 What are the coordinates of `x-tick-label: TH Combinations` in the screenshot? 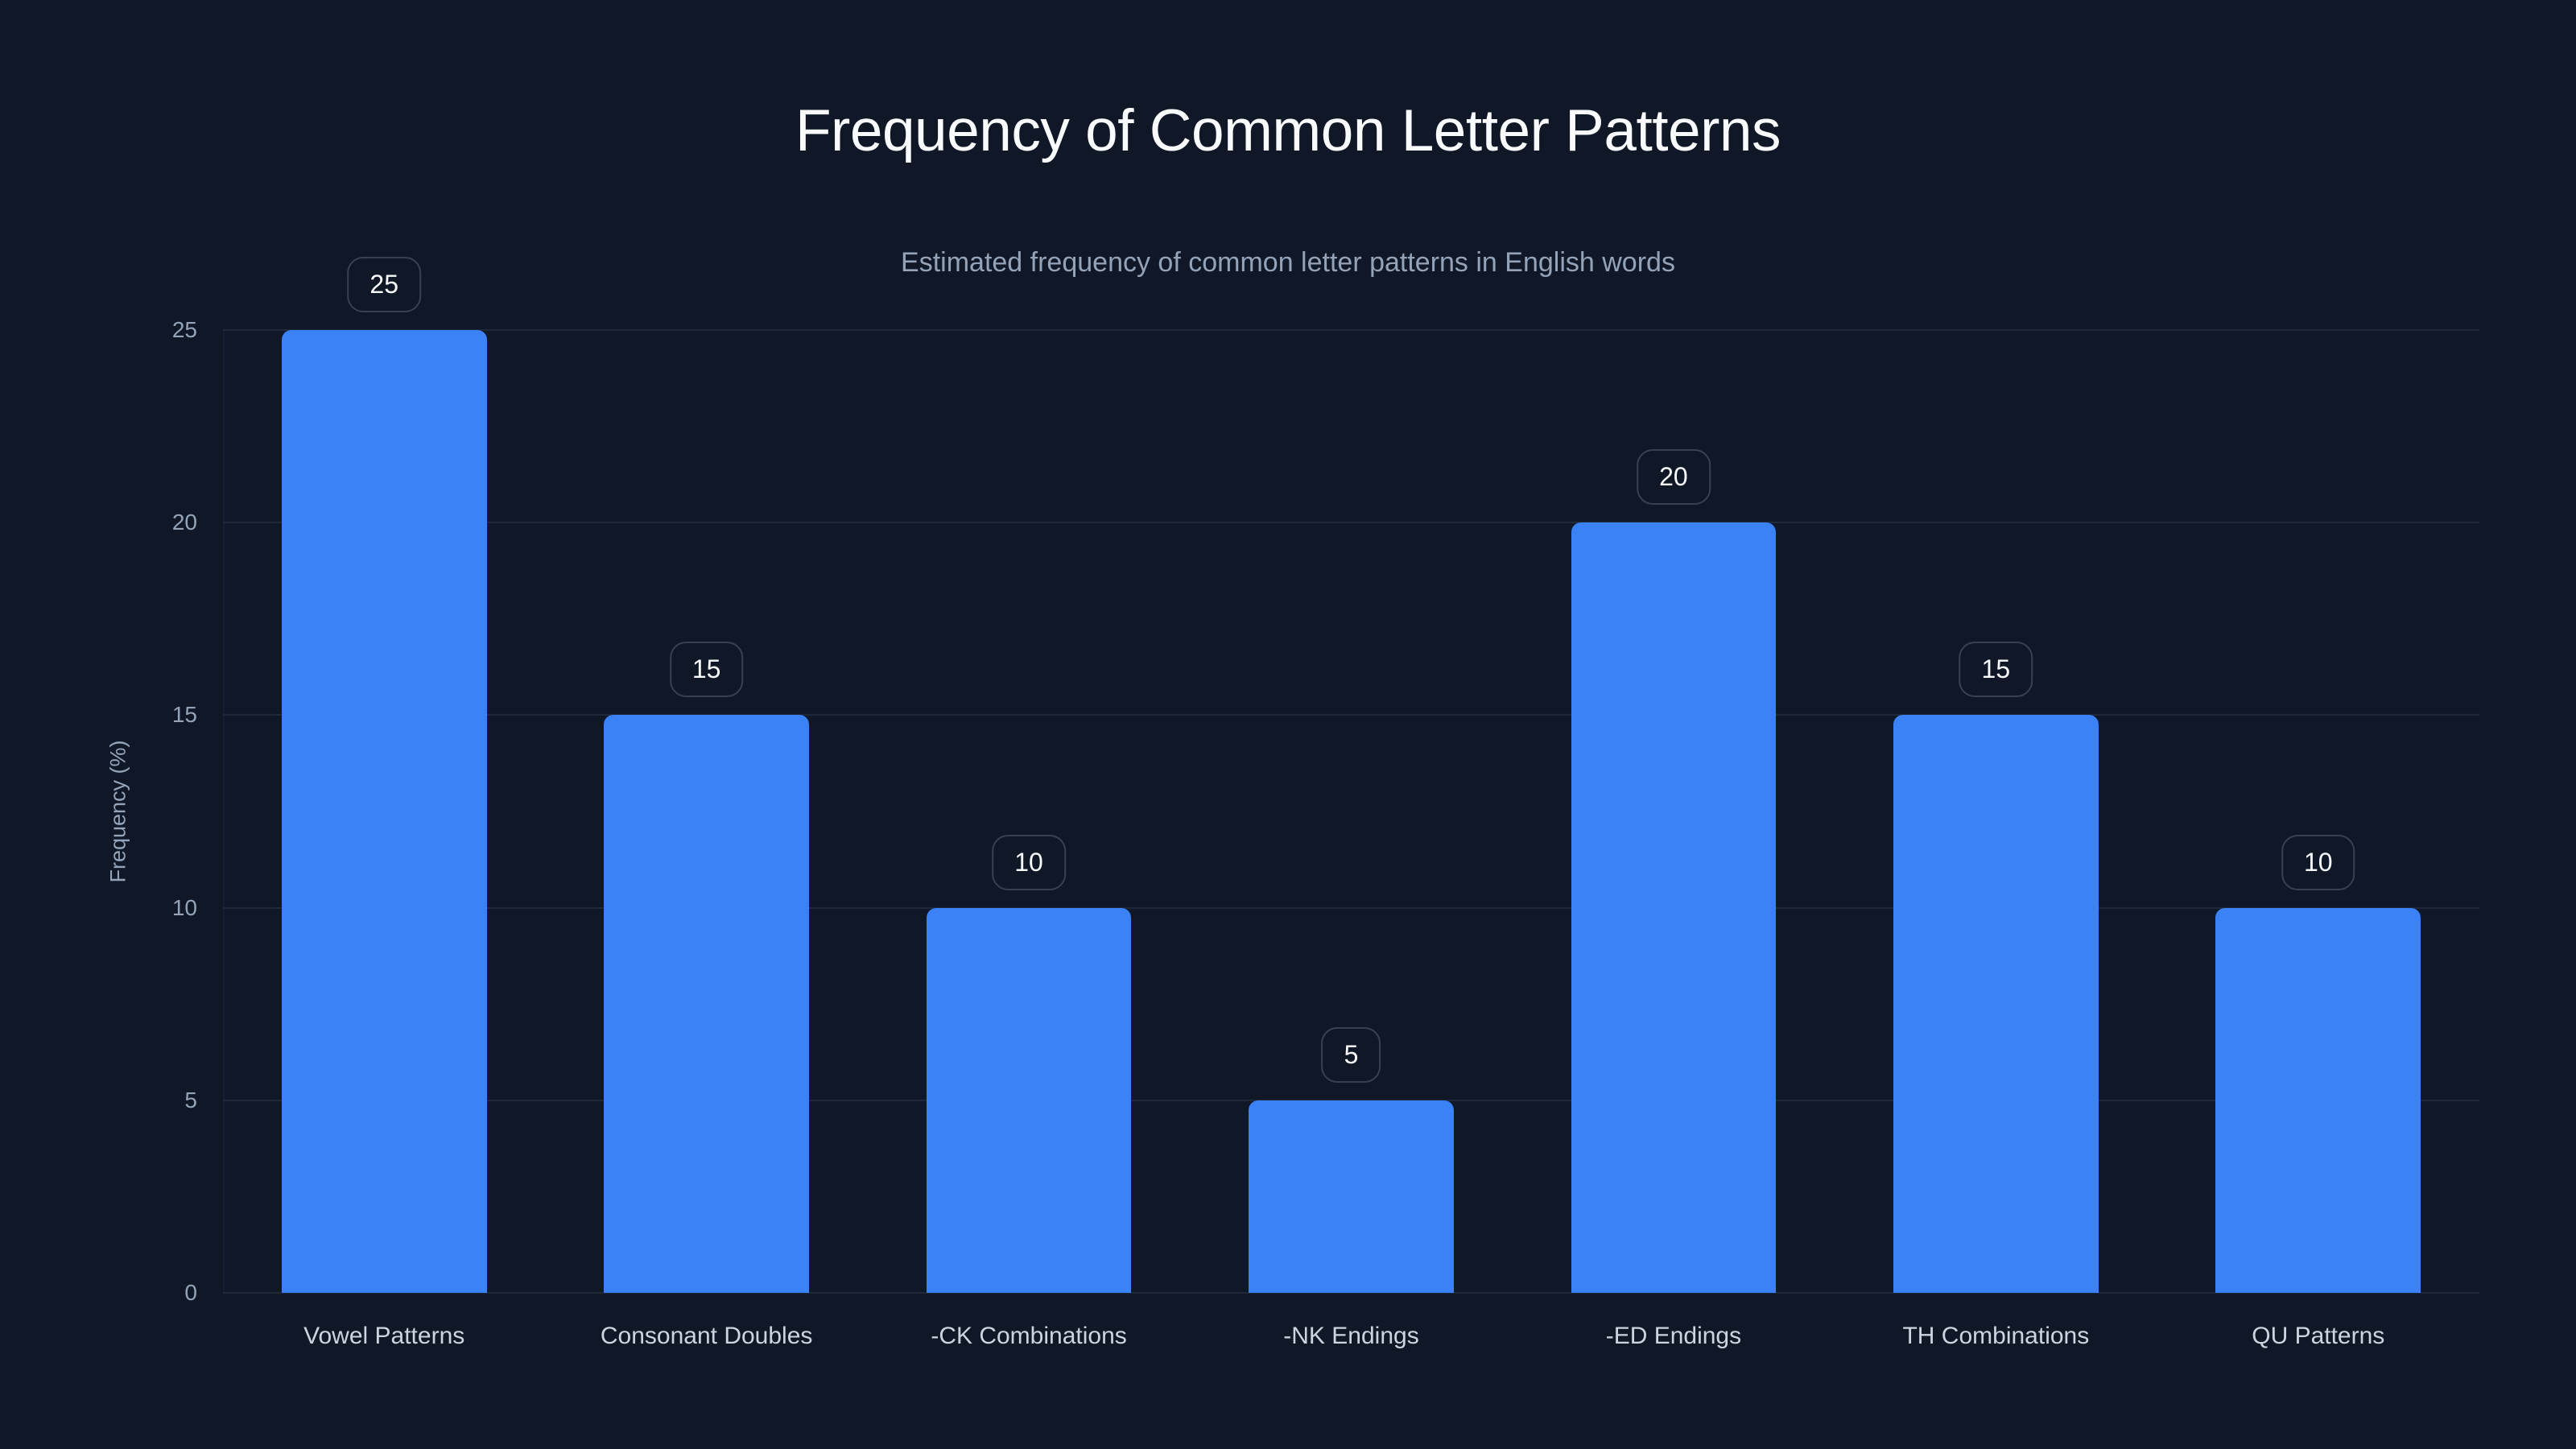 It's located at (1996, 1336).